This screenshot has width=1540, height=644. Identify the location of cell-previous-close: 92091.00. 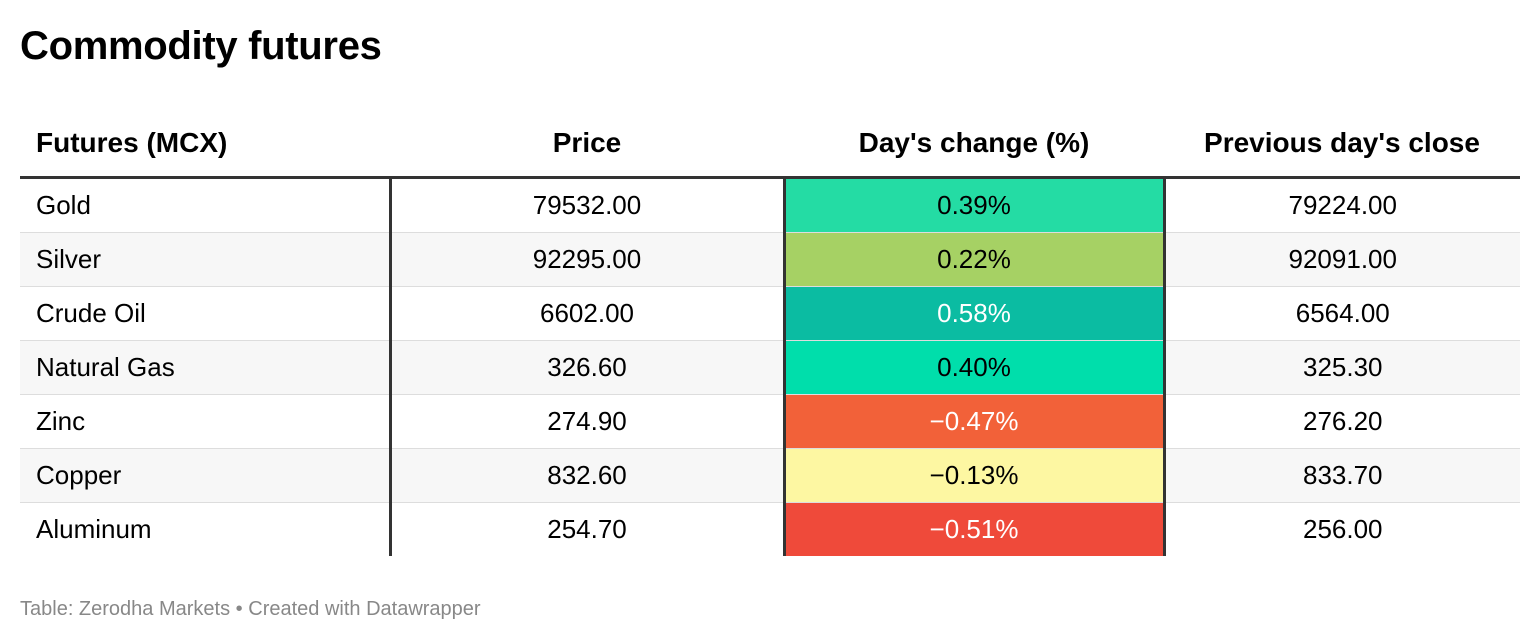
(1342, 259).